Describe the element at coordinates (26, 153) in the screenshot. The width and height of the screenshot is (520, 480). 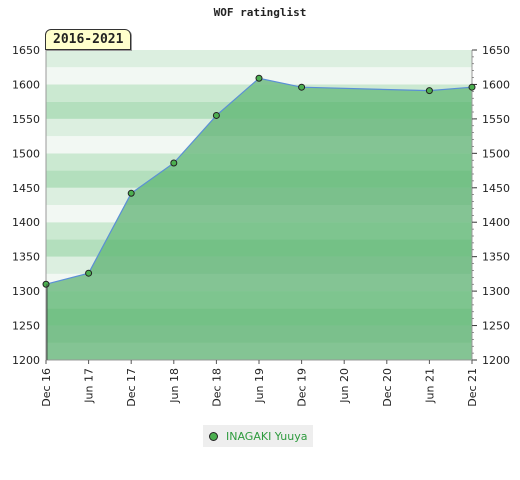
I see `y-tick-label-left: 1500` at that location.